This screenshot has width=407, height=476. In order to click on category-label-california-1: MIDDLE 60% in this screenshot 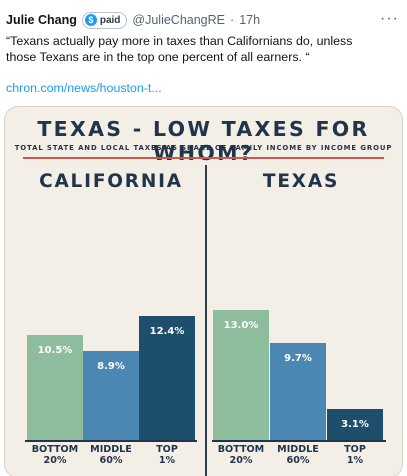, I will do `click(111, 455)`.